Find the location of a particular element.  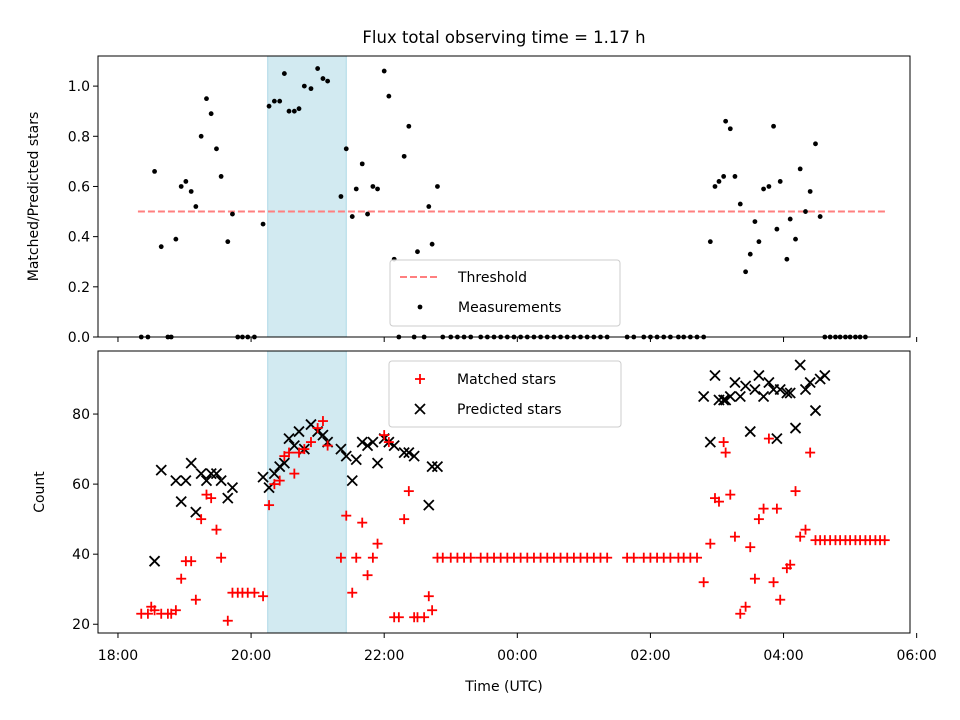

matched-legend-label: Matched stars is located at coordinates (506, 380).